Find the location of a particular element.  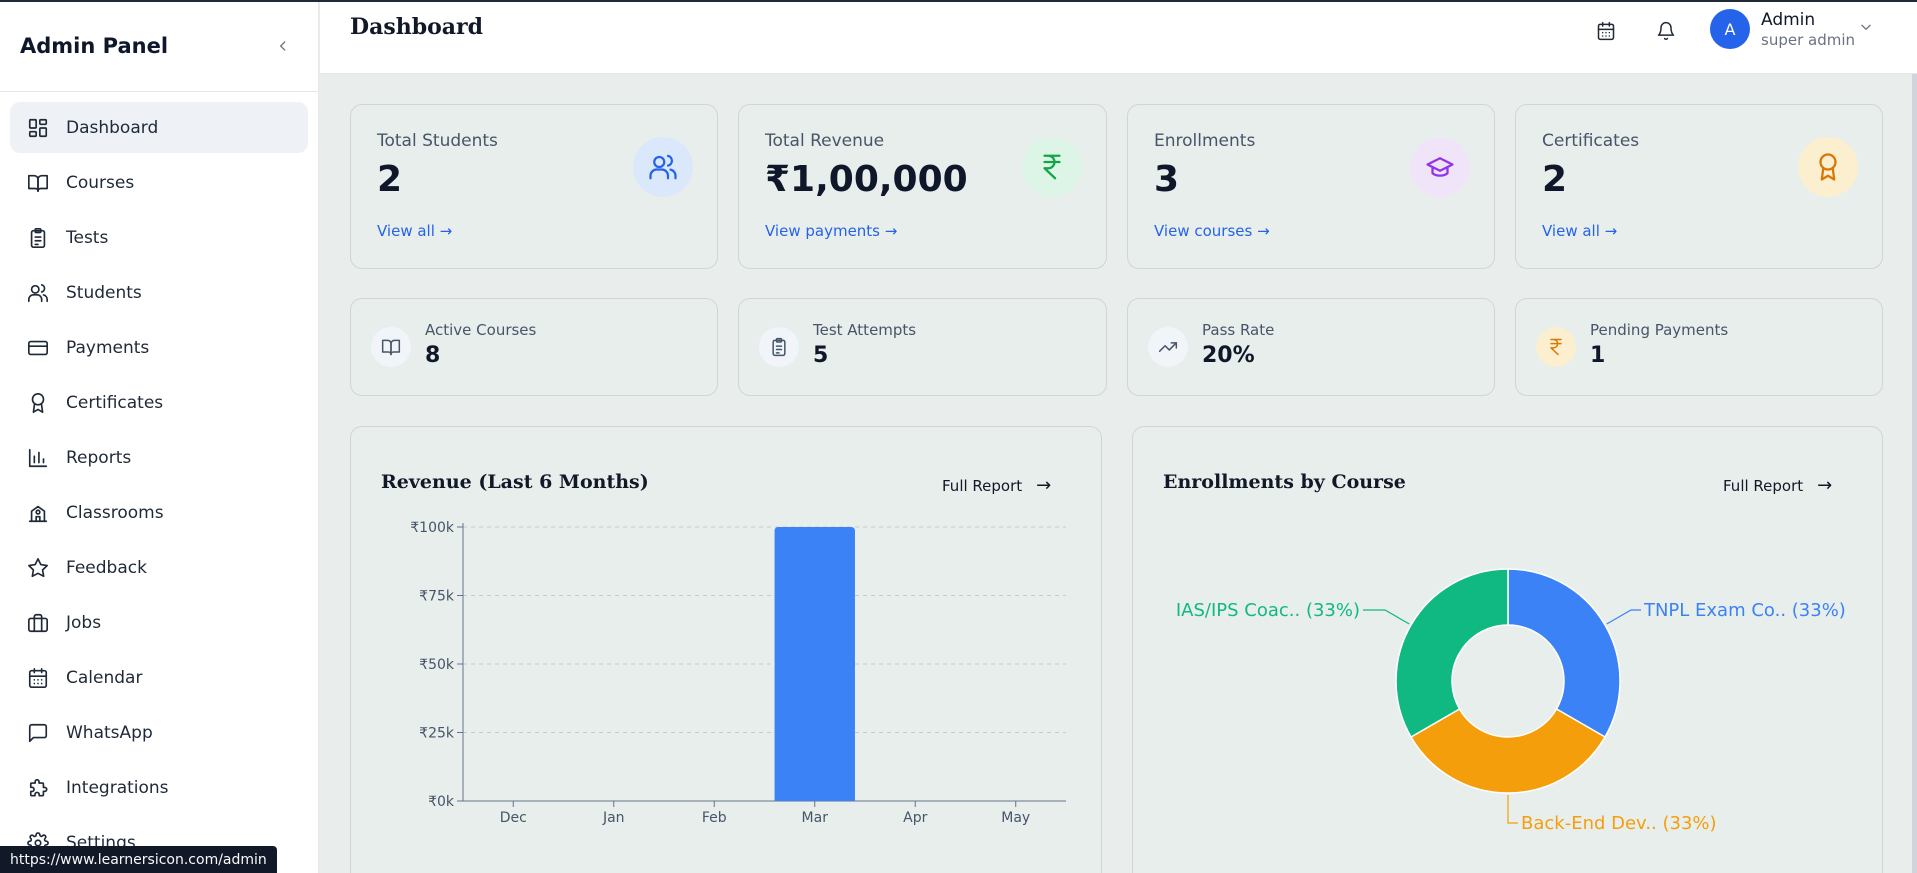

chevron-down-icon is located at coordinates (1866, 27).